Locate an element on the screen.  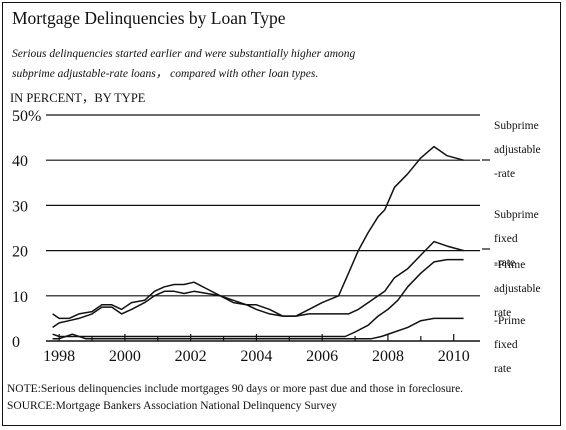
series-label-1-line-1: Subprime is located at coordinates (516, 126).